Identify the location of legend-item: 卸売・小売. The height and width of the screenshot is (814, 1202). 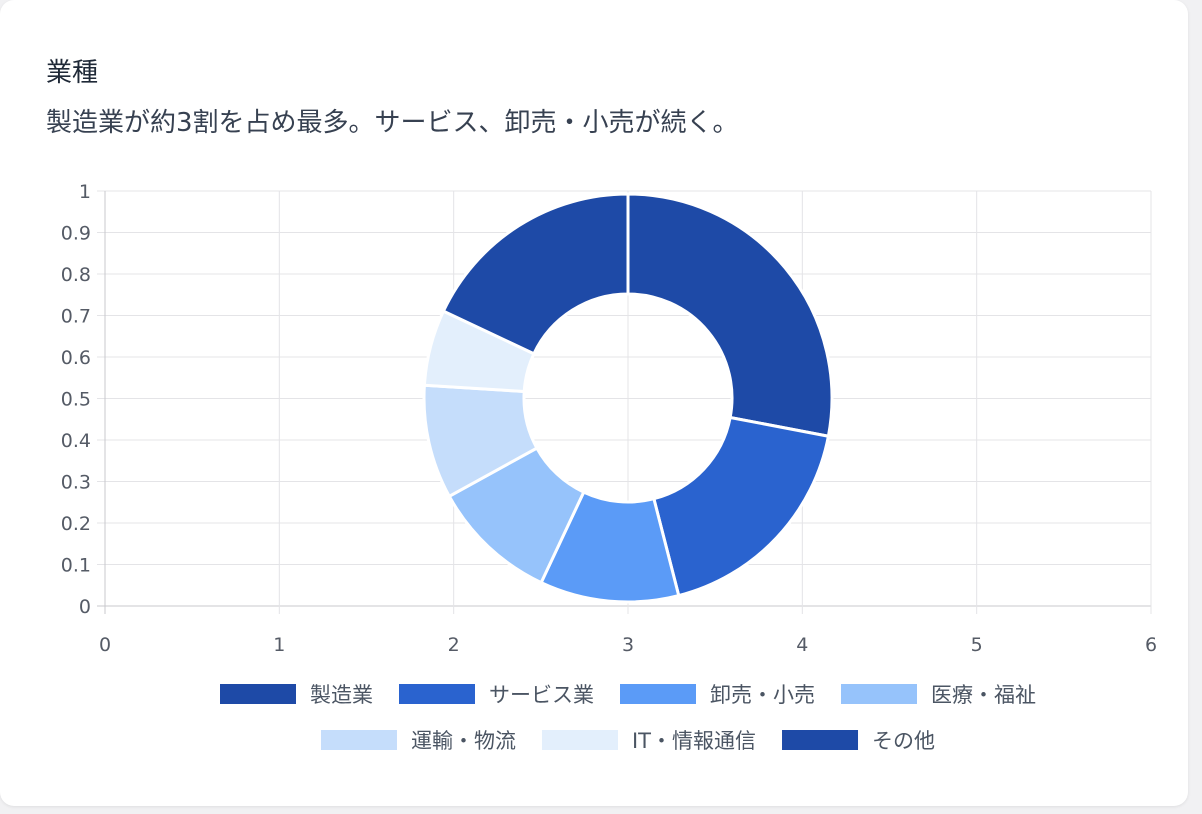
(717, 695).